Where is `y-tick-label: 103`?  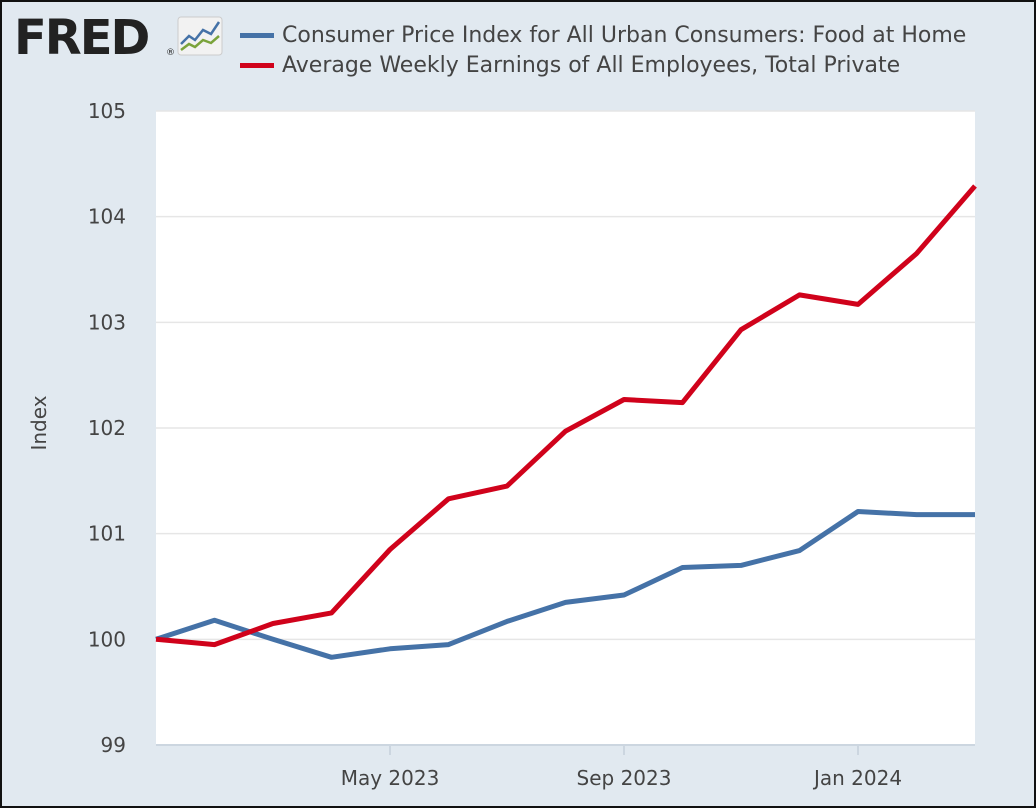 y-tick-label: 103 is located at coordinates (107, 322).